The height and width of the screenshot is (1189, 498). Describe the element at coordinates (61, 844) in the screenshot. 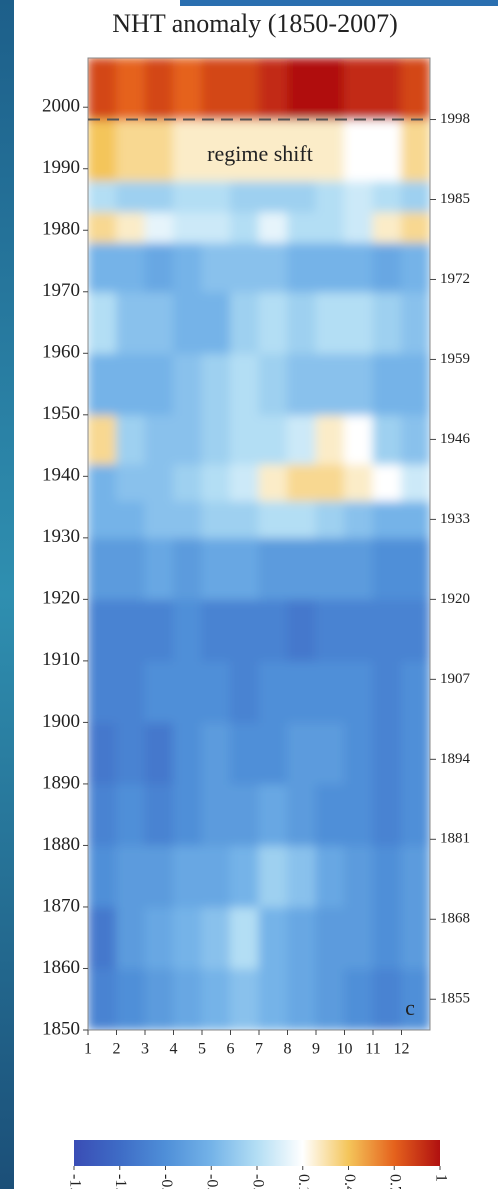

I see `y-tick-label: 1880` at that location.